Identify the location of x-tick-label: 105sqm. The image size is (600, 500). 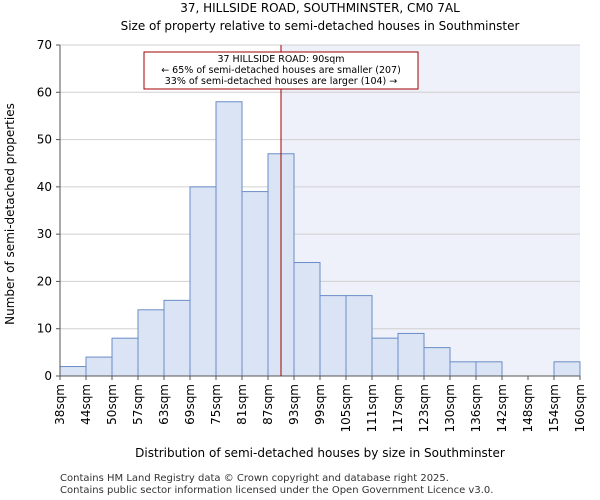
(346, 408).